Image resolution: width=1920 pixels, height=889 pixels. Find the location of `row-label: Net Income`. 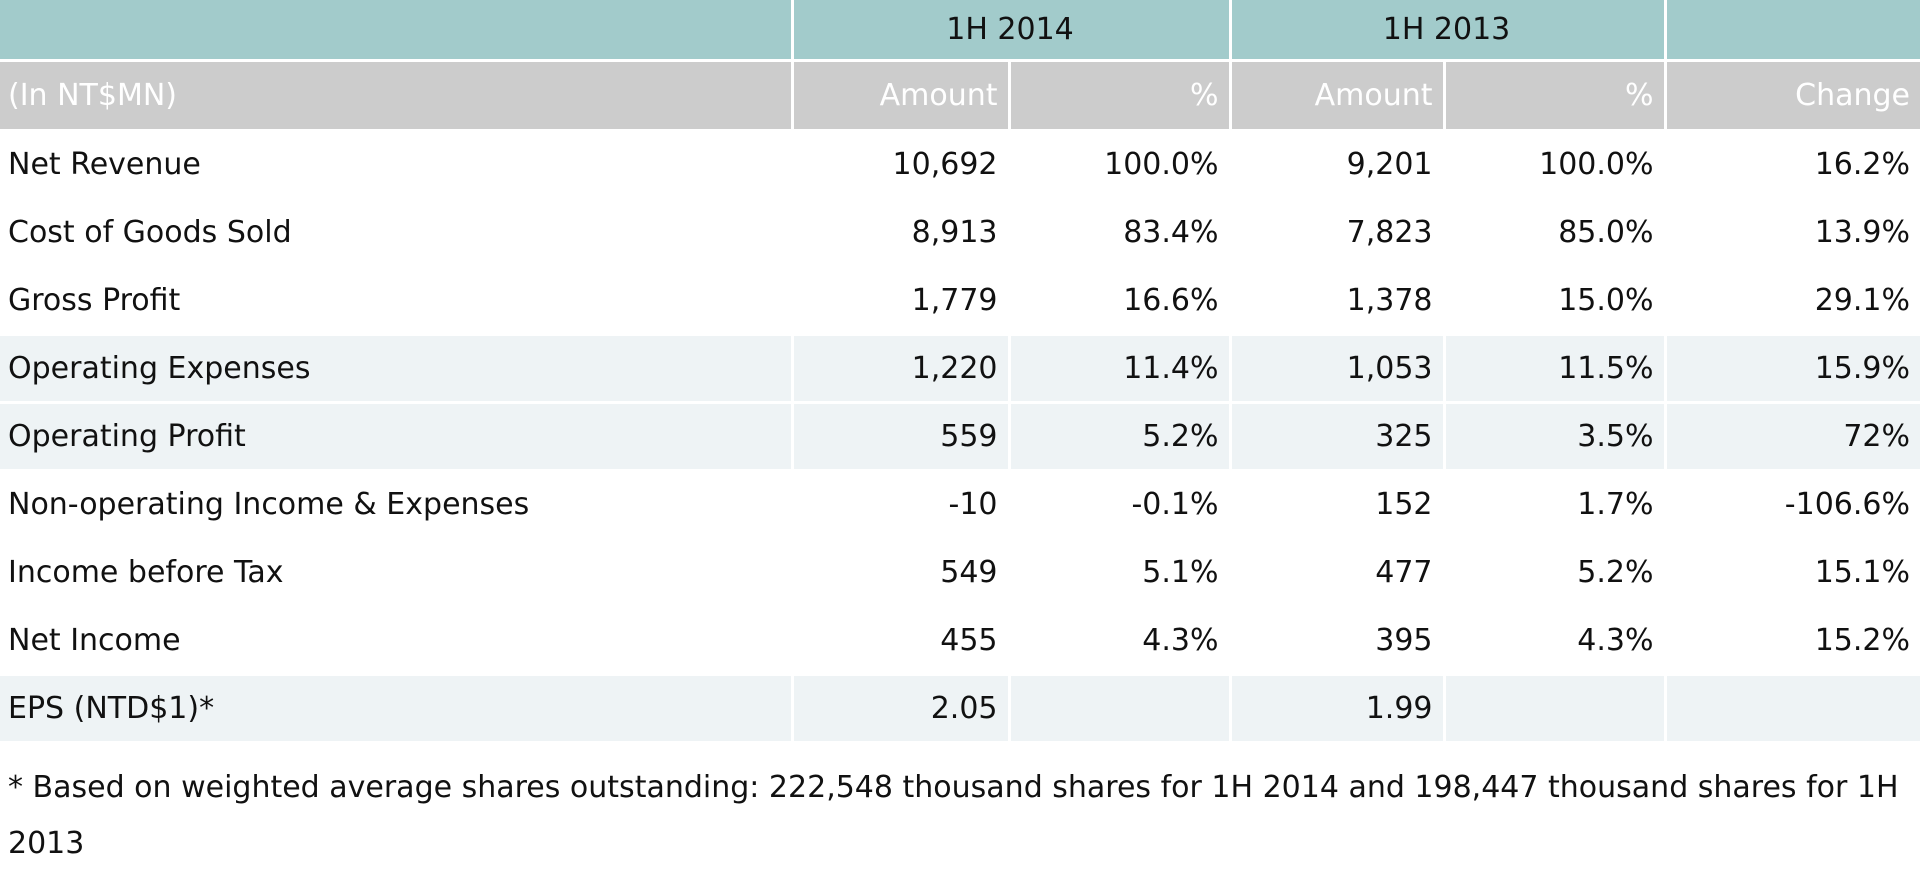

row-label: Net Income is located at coordinates (397, 641).